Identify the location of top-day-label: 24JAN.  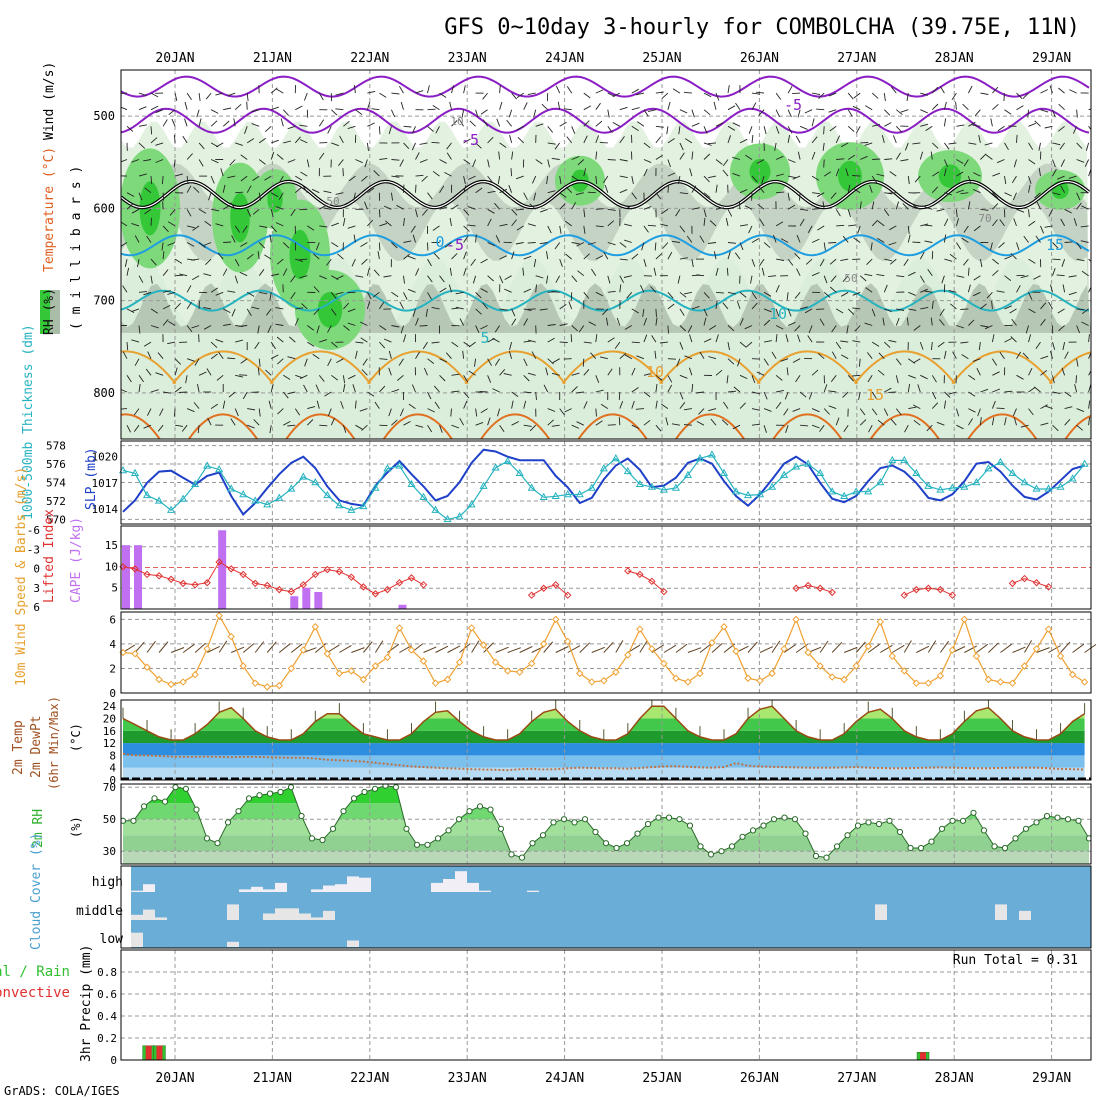
(564, 58).